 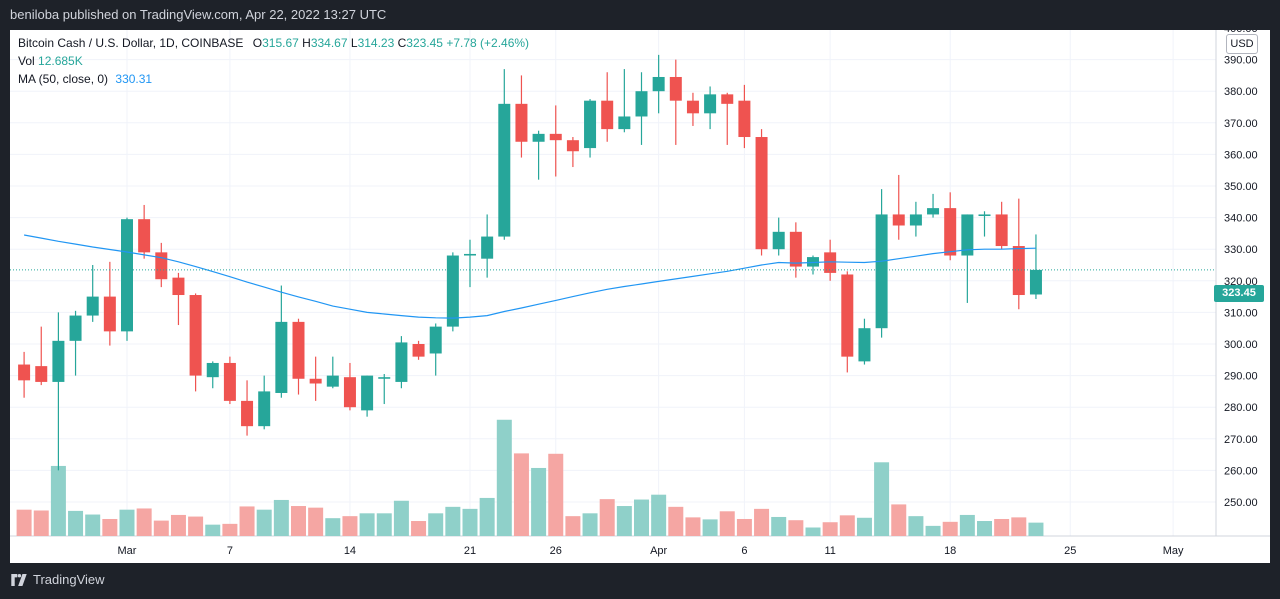 What do you see at coordinates (306, 43) in the screenshot?
I see `legend-high-label: H` at bounding box center [306, 43].